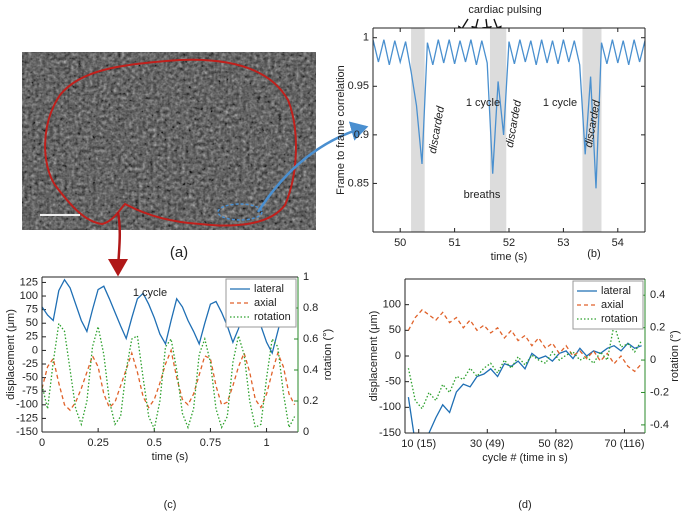 The image size is (685, 520). I want to click on x-tick-label: 30 (49), so click(487, 444).